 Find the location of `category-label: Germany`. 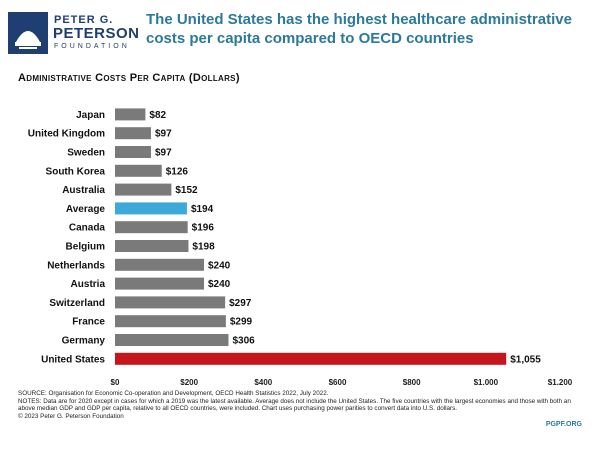

category-label: Germany is located at coordinates (84, 341).